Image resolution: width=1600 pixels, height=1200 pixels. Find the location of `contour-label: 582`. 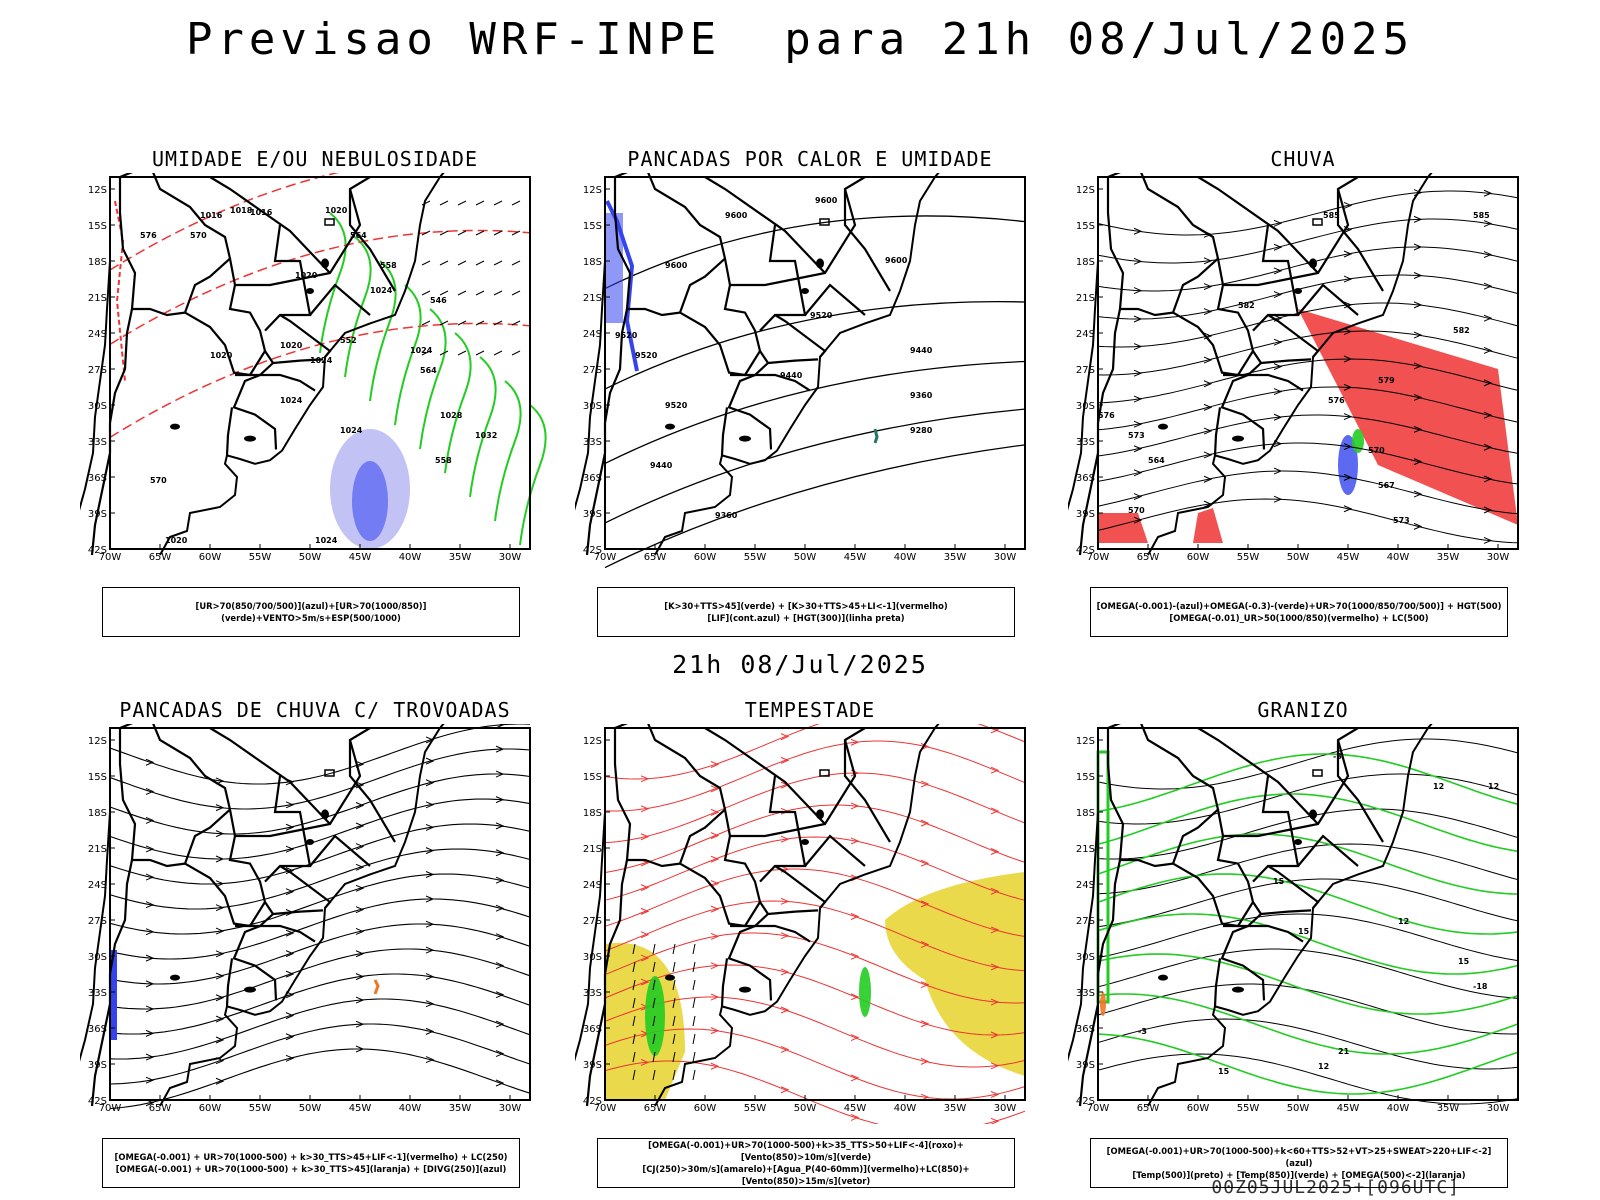

contour-label: 582 is located at coordinates (1461, 330).